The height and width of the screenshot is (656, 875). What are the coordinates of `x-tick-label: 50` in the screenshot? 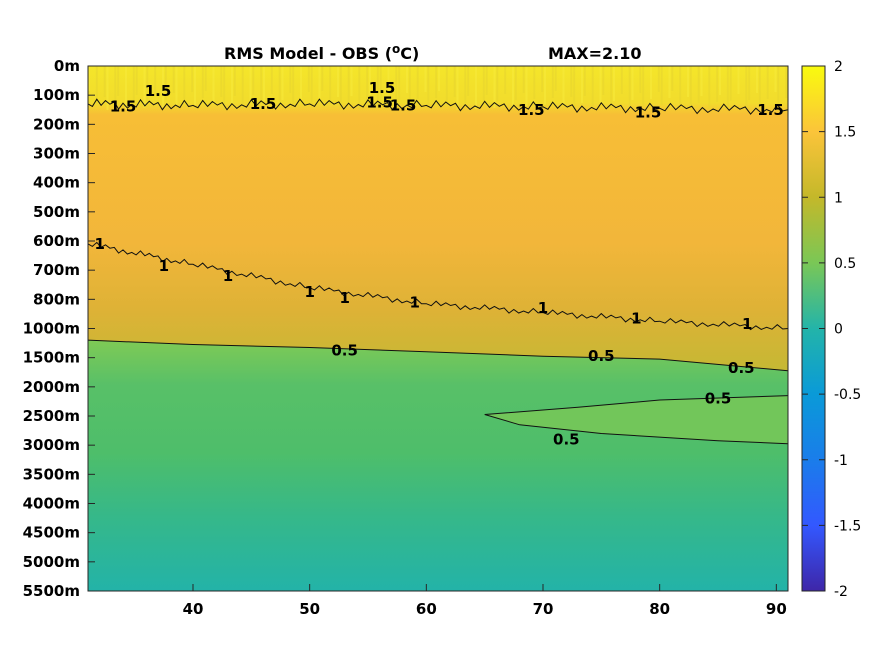 It's located at (309, 609).